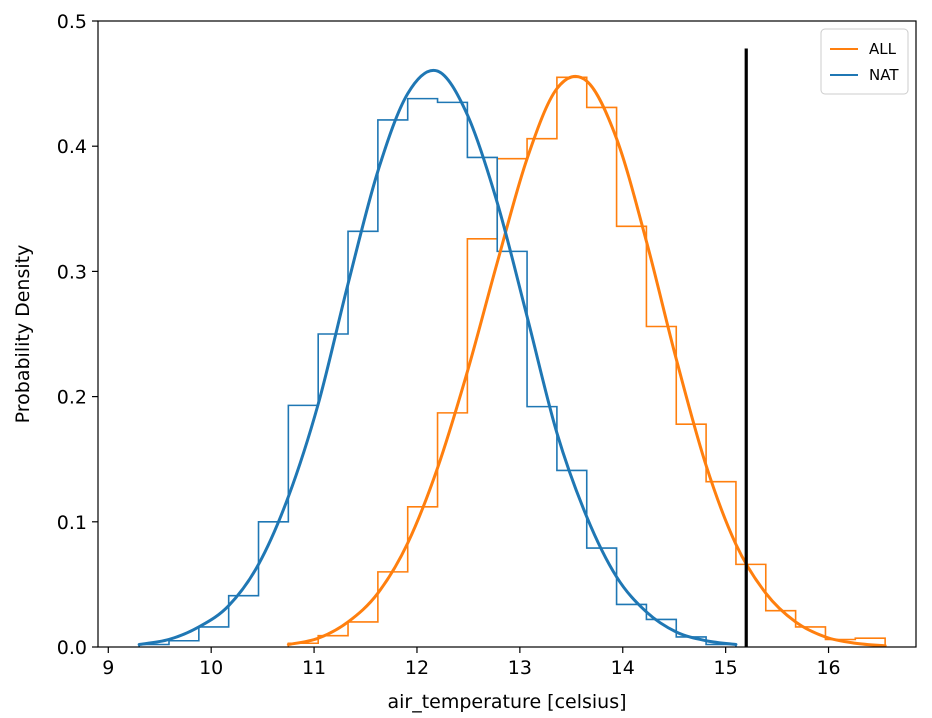 The width and height of the screenshot is (932, 718). What do you see at coordinates (520, 668) in the screenshot?
I see `x-tick-label: 13` at bounding box center [520, 668].